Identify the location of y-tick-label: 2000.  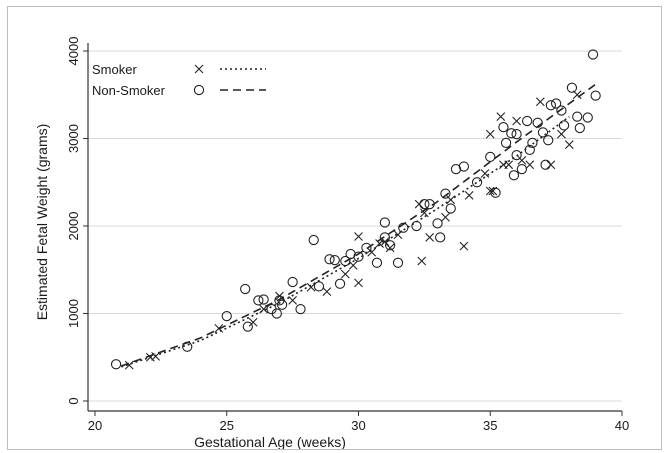
(73, 226).